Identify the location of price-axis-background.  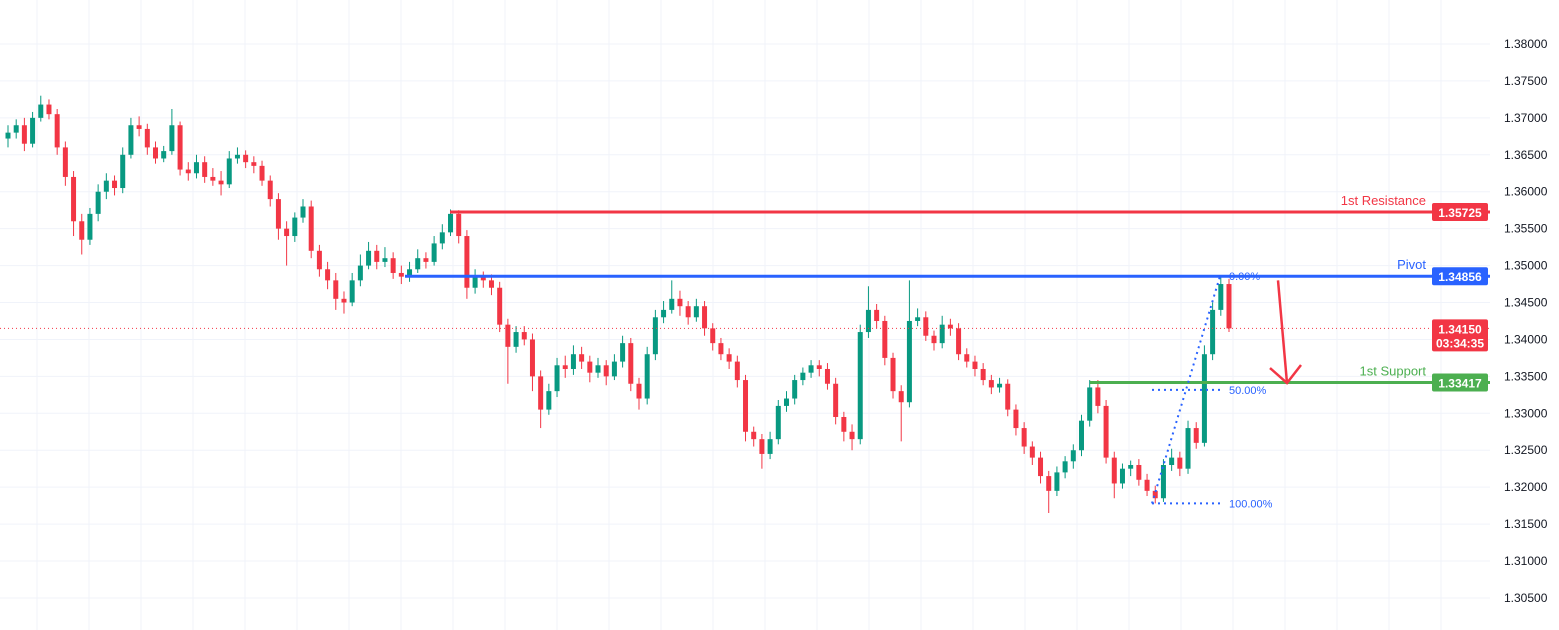
(1524, 315).